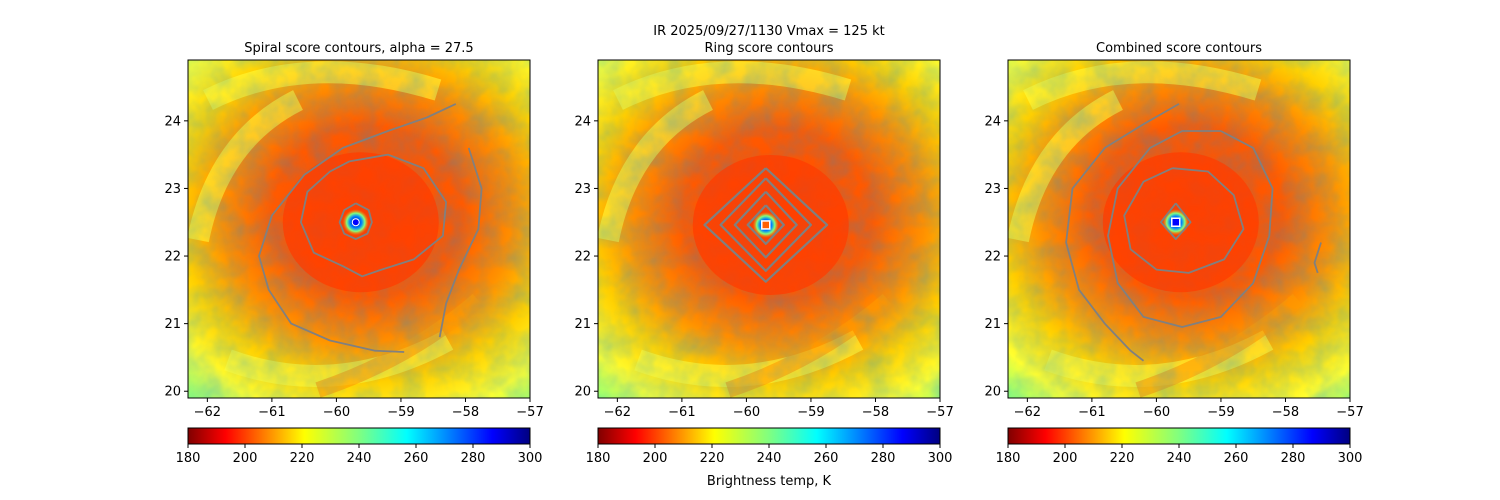 Image resolution: width=1500 pixels, height=500 pixels. I want to click on contour-outer, so click(1190, 229).